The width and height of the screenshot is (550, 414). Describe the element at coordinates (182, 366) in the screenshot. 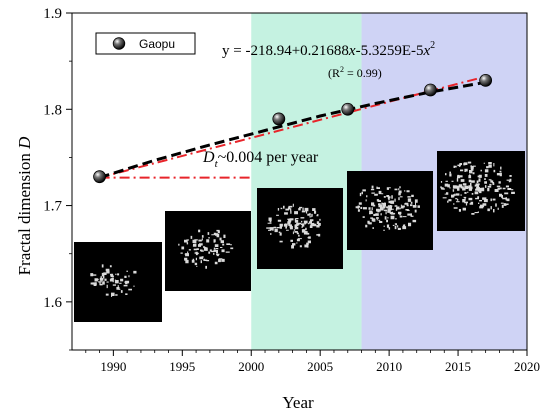

I see `x-tick-label-1: 1995` at that location.